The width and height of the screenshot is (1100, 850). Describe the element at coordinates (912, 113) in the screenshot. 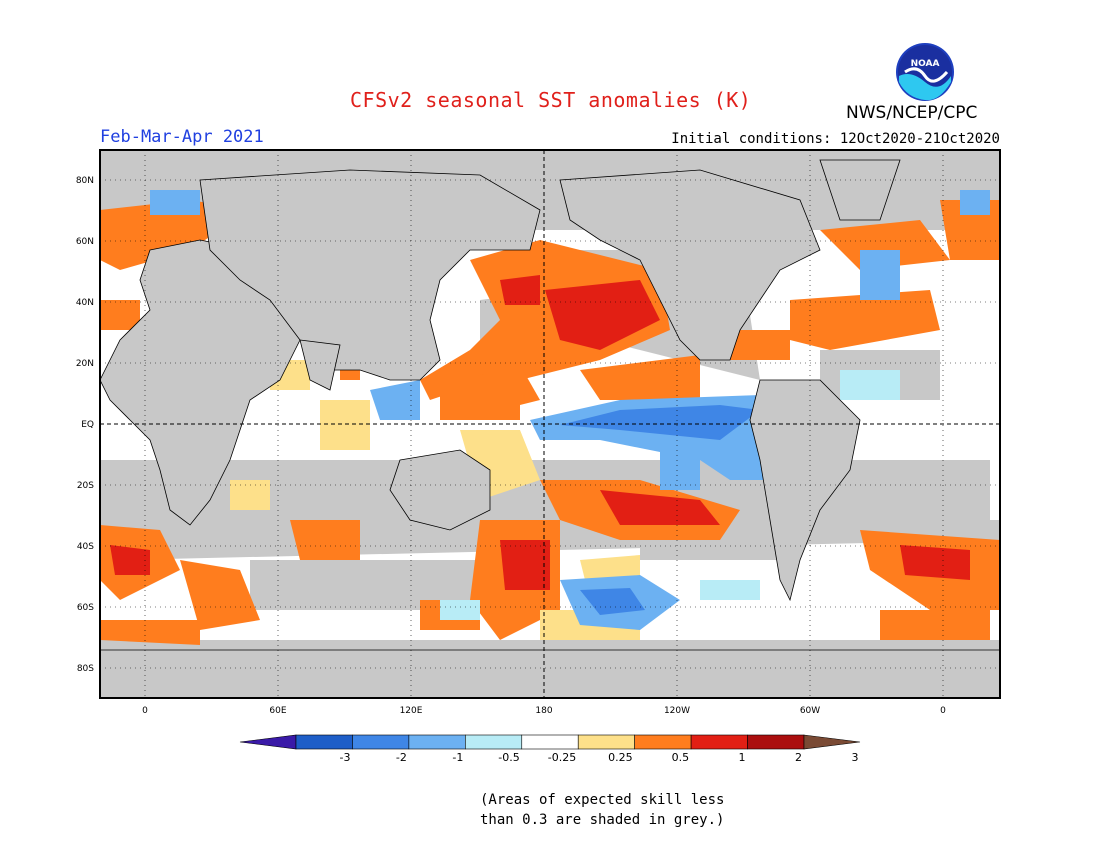

I see `agency-label: NWS/NCEP/CPC` at that location.